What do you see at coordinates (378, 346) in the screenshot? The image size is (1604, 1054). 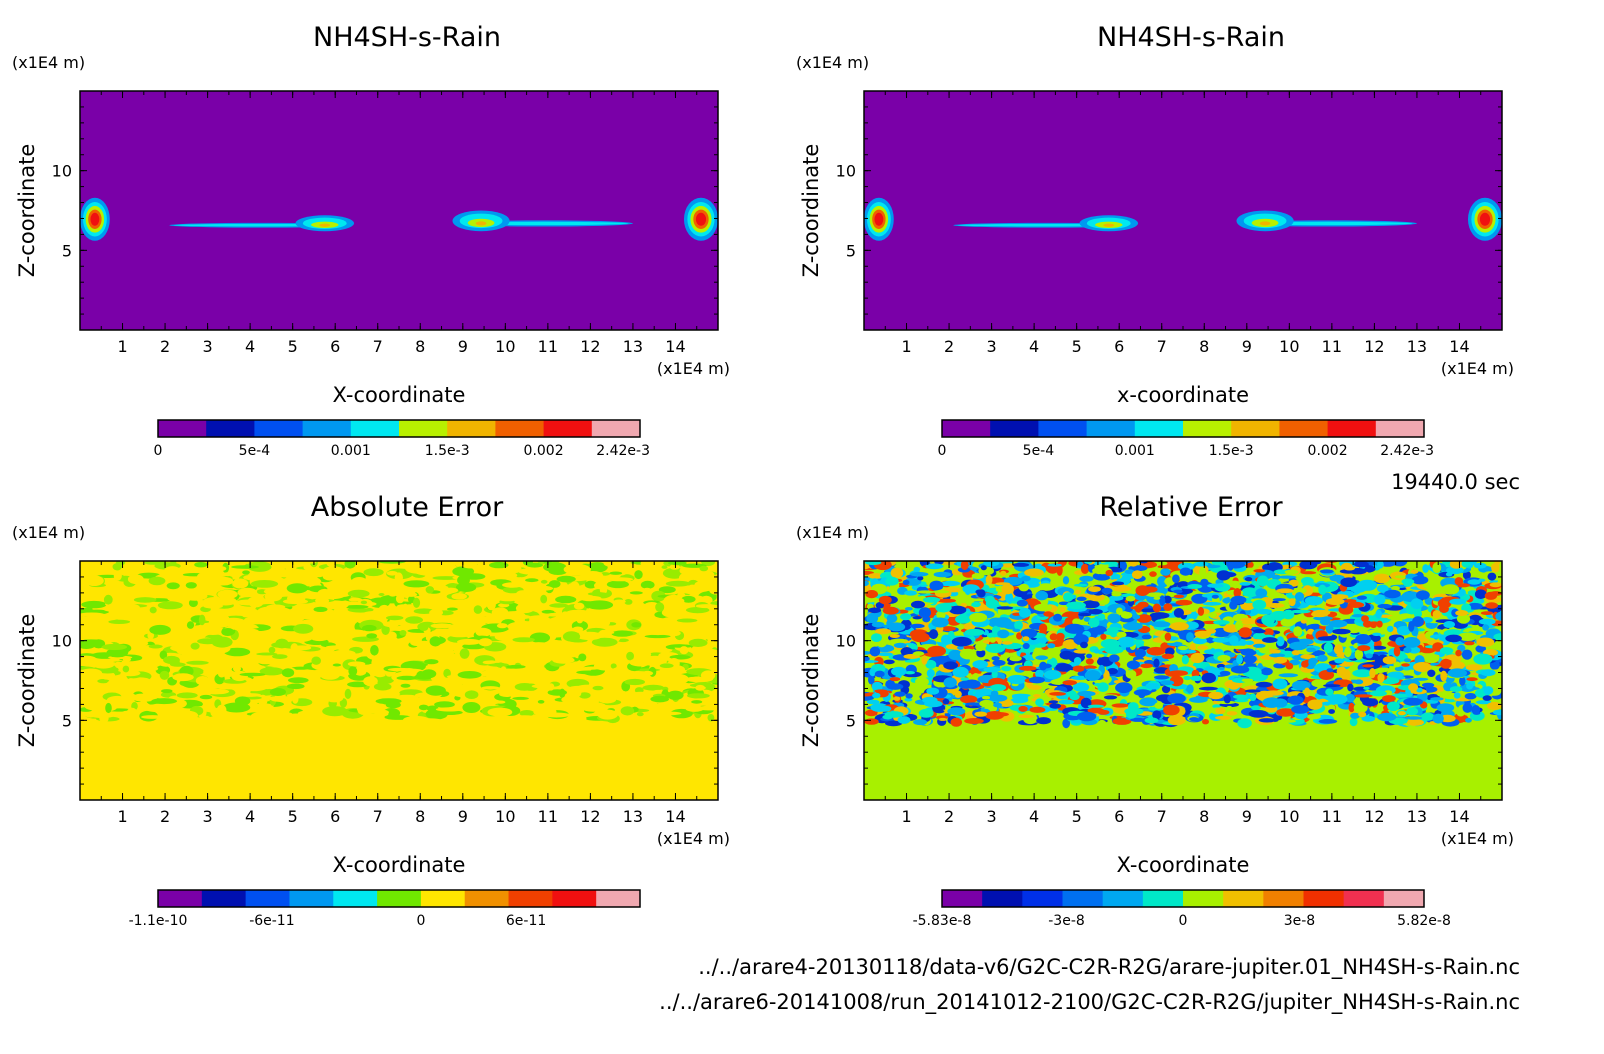 I see `x-tick-label: 7` at bounding box center [378, 346].